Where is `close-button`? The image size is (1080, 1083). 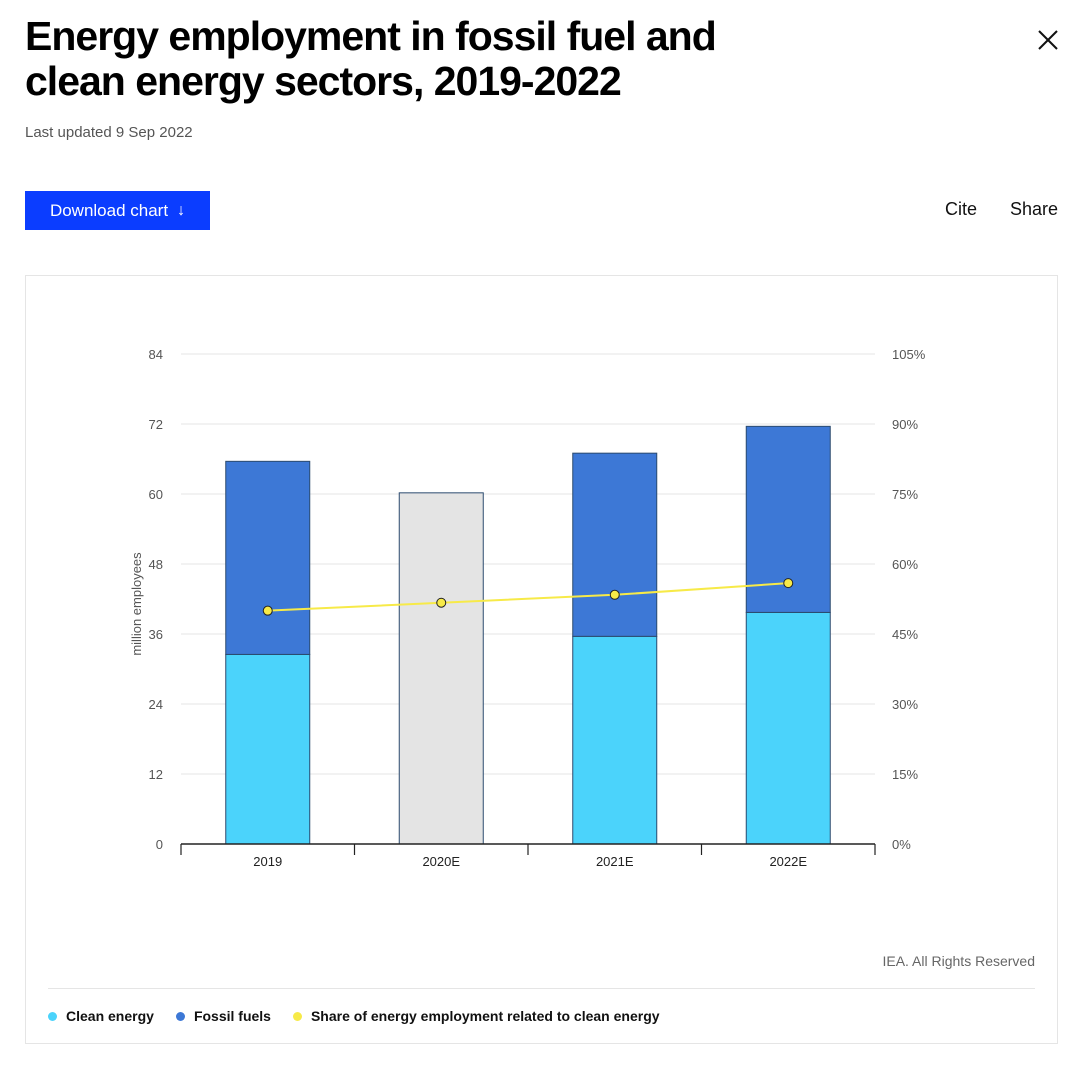 close-button is located at coordinates (1048, 40).